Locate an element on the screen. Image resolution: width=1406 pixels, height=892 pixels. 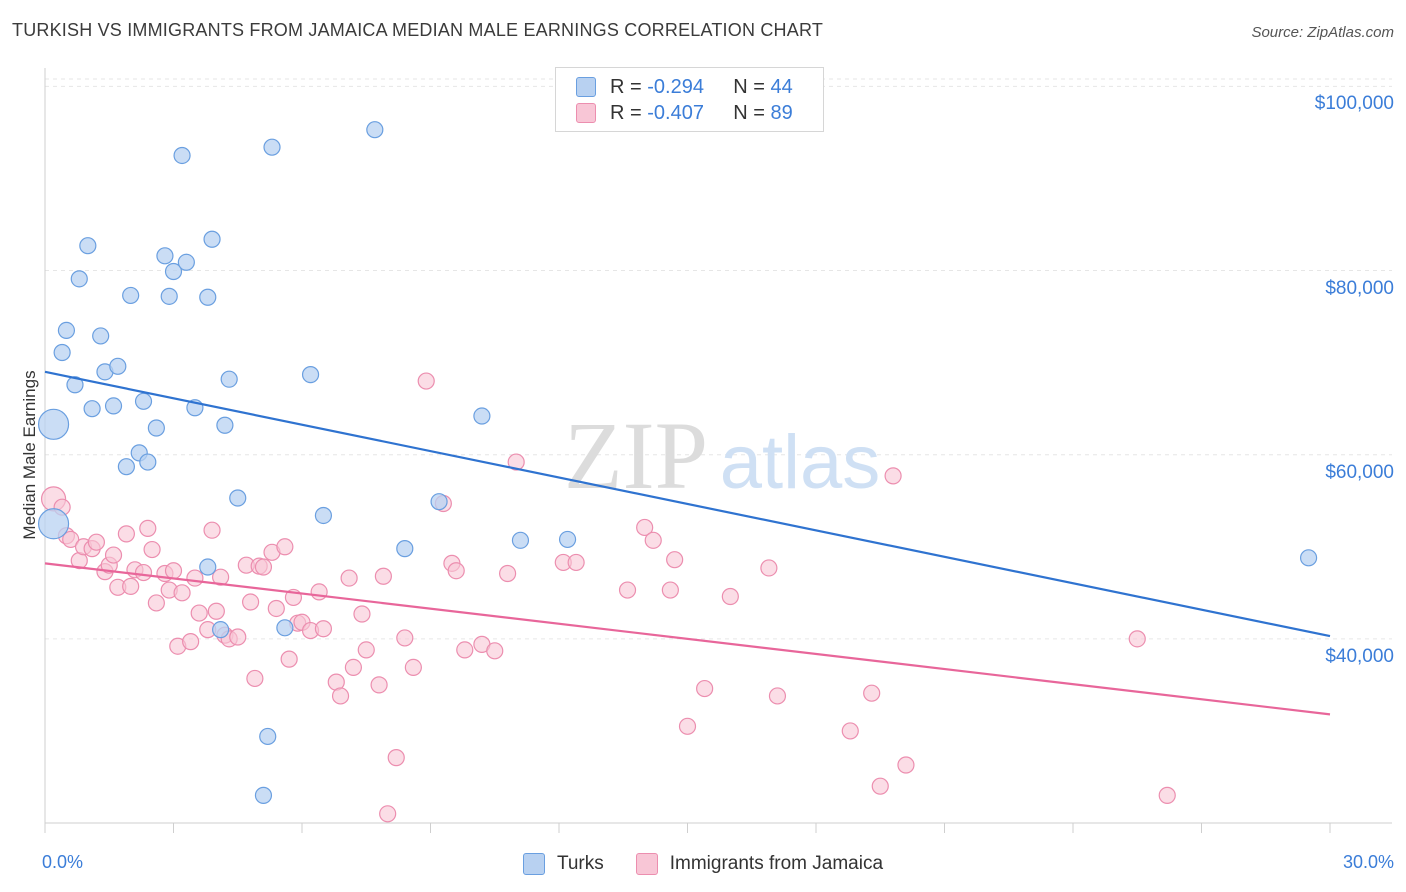
legend-row-jamaica: R = -0.407 N = 89 is located at coordinates (684, 113).